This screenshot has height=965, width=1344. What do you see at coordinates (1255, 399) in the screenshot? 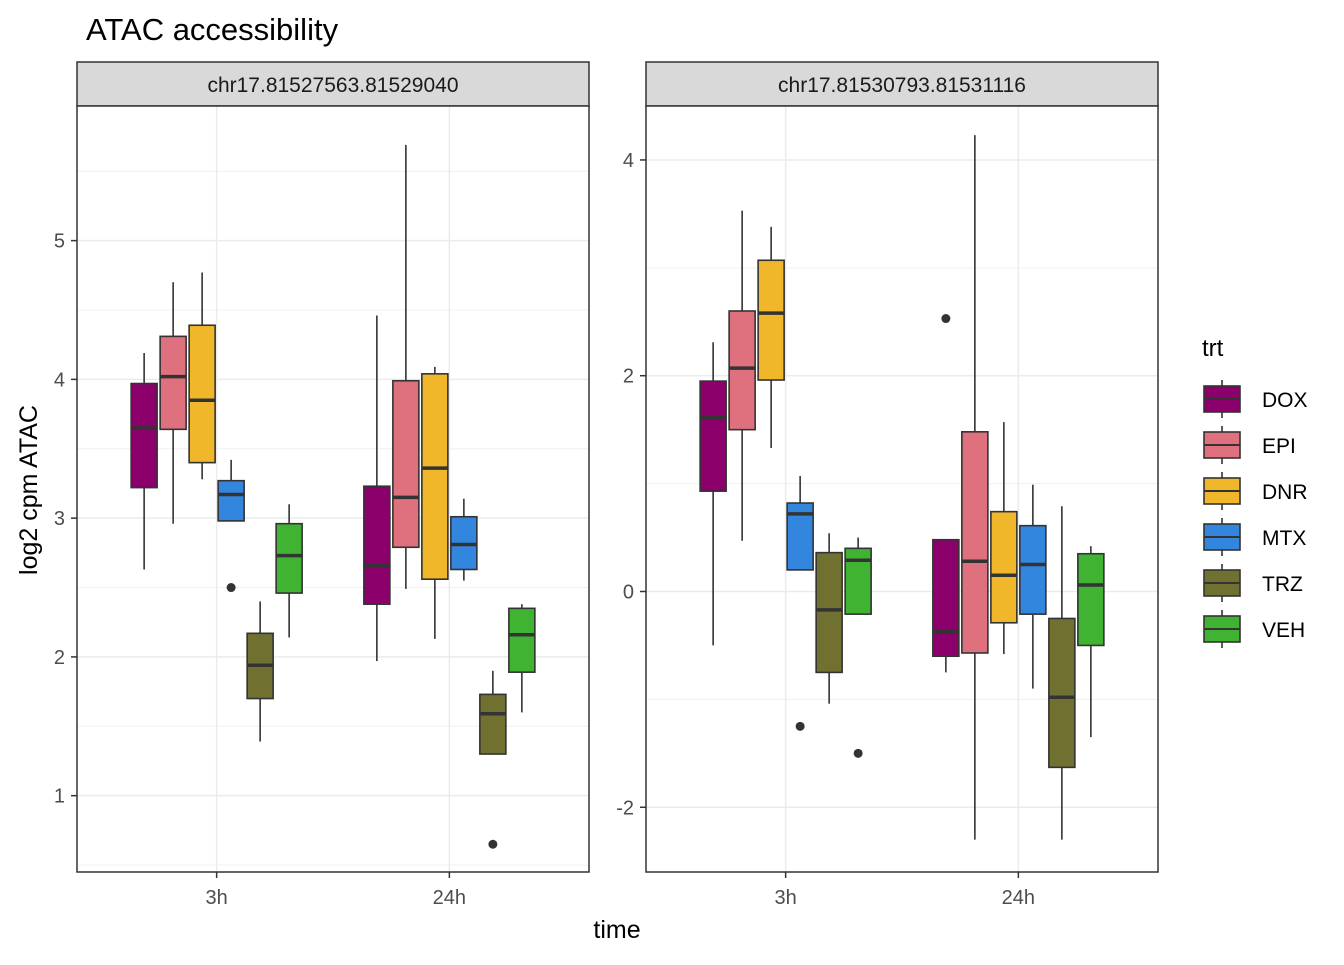
I see `legend-item-dox: DOX` at bounding box center [1255, 399].